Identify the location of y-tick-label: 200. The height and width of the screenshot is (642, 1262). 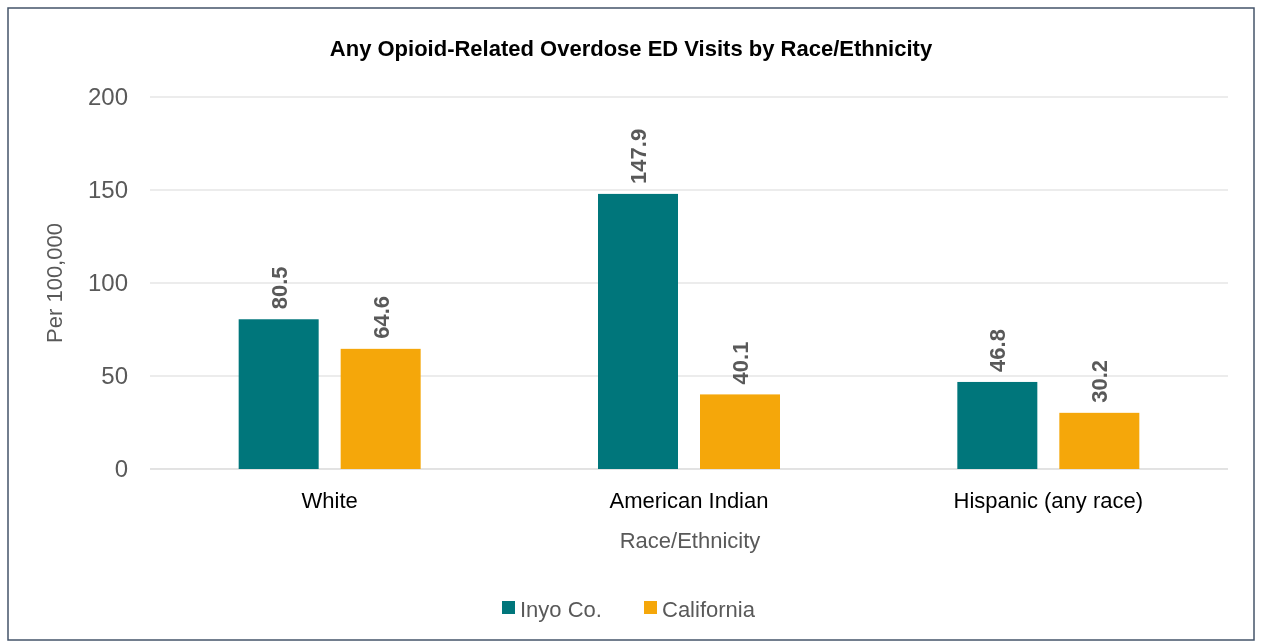
(107, 96).